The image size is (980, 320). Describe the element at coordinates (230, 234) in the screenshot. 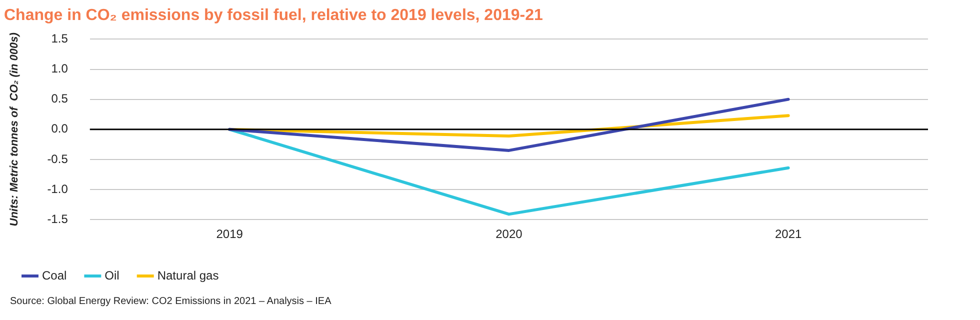

I see `x-tick-label: 2019` at that location.